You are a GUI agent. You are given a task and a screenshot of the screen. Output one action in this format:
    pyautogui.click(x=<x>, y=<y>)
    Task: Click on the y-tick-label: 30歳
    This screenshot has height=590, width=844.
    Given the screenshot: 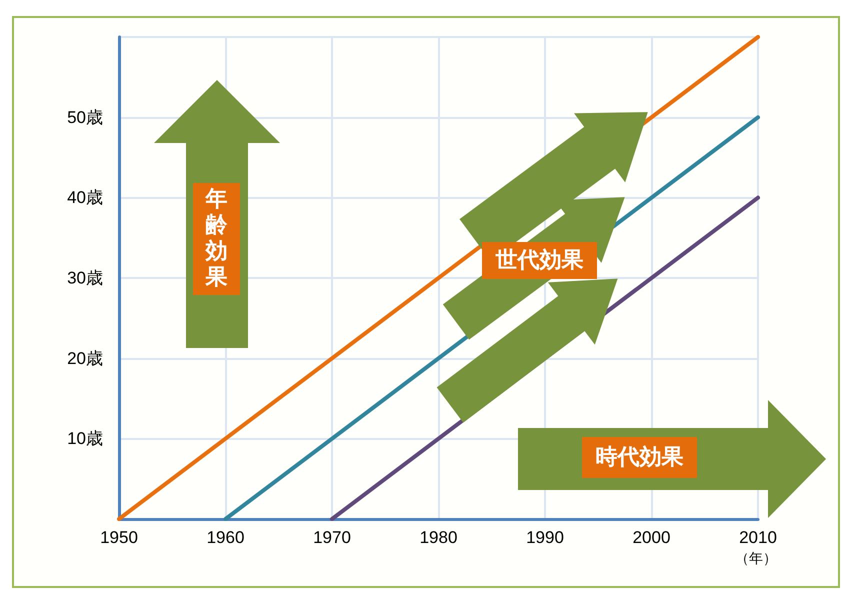 What is the action you would take?
    pyautogui.click(x=85, y=278)
    